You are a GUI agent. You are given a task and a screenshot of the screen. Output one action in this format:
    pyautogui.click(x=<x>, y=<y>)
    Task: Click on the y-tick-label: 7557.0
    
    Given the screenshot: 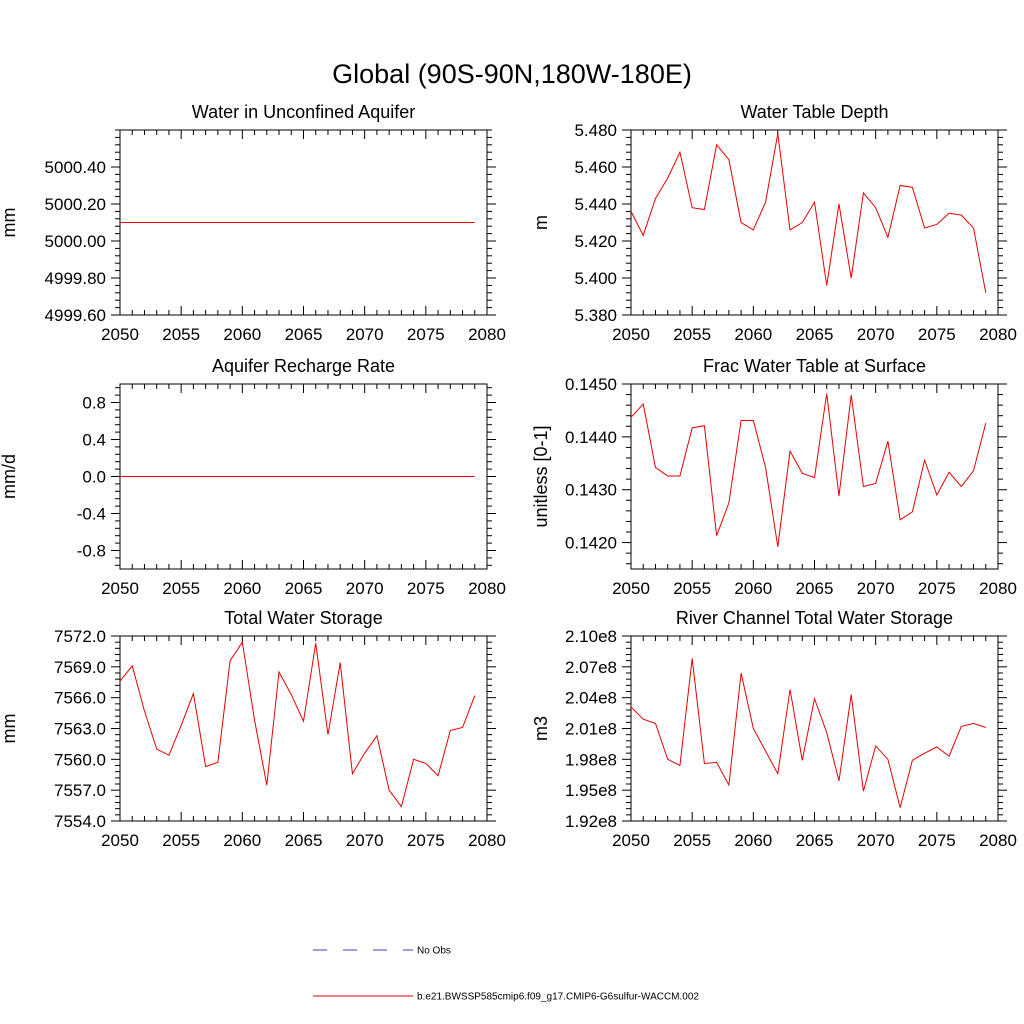 What is the action you would take?
    pyautogui.click(x=80, y=790)
    